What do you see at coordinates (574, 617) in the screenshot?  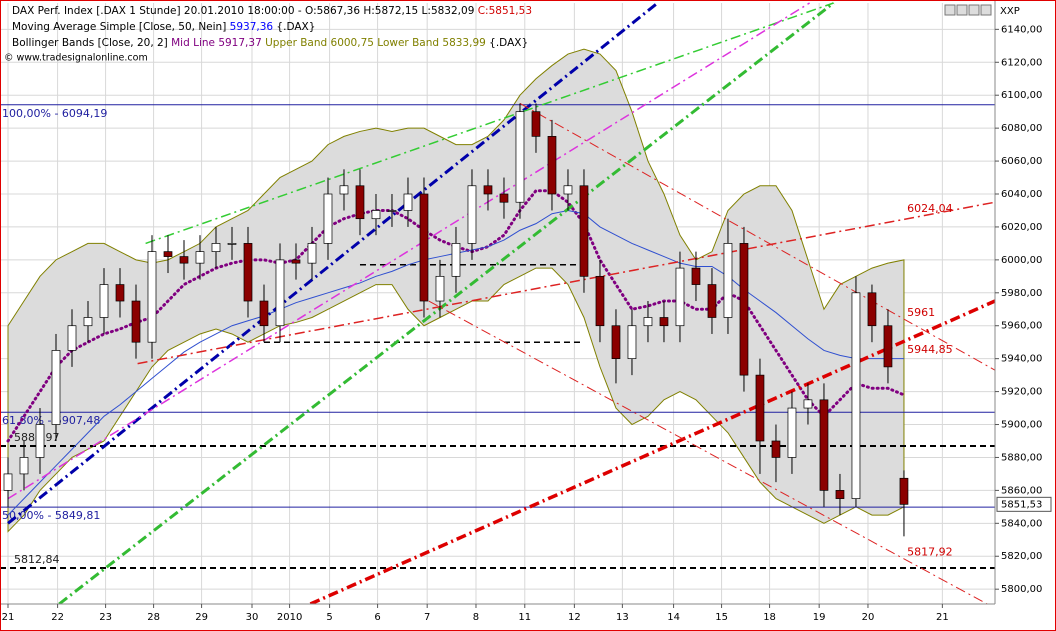 I see `x-tick-label: 12` at bounding box center [574, 617].